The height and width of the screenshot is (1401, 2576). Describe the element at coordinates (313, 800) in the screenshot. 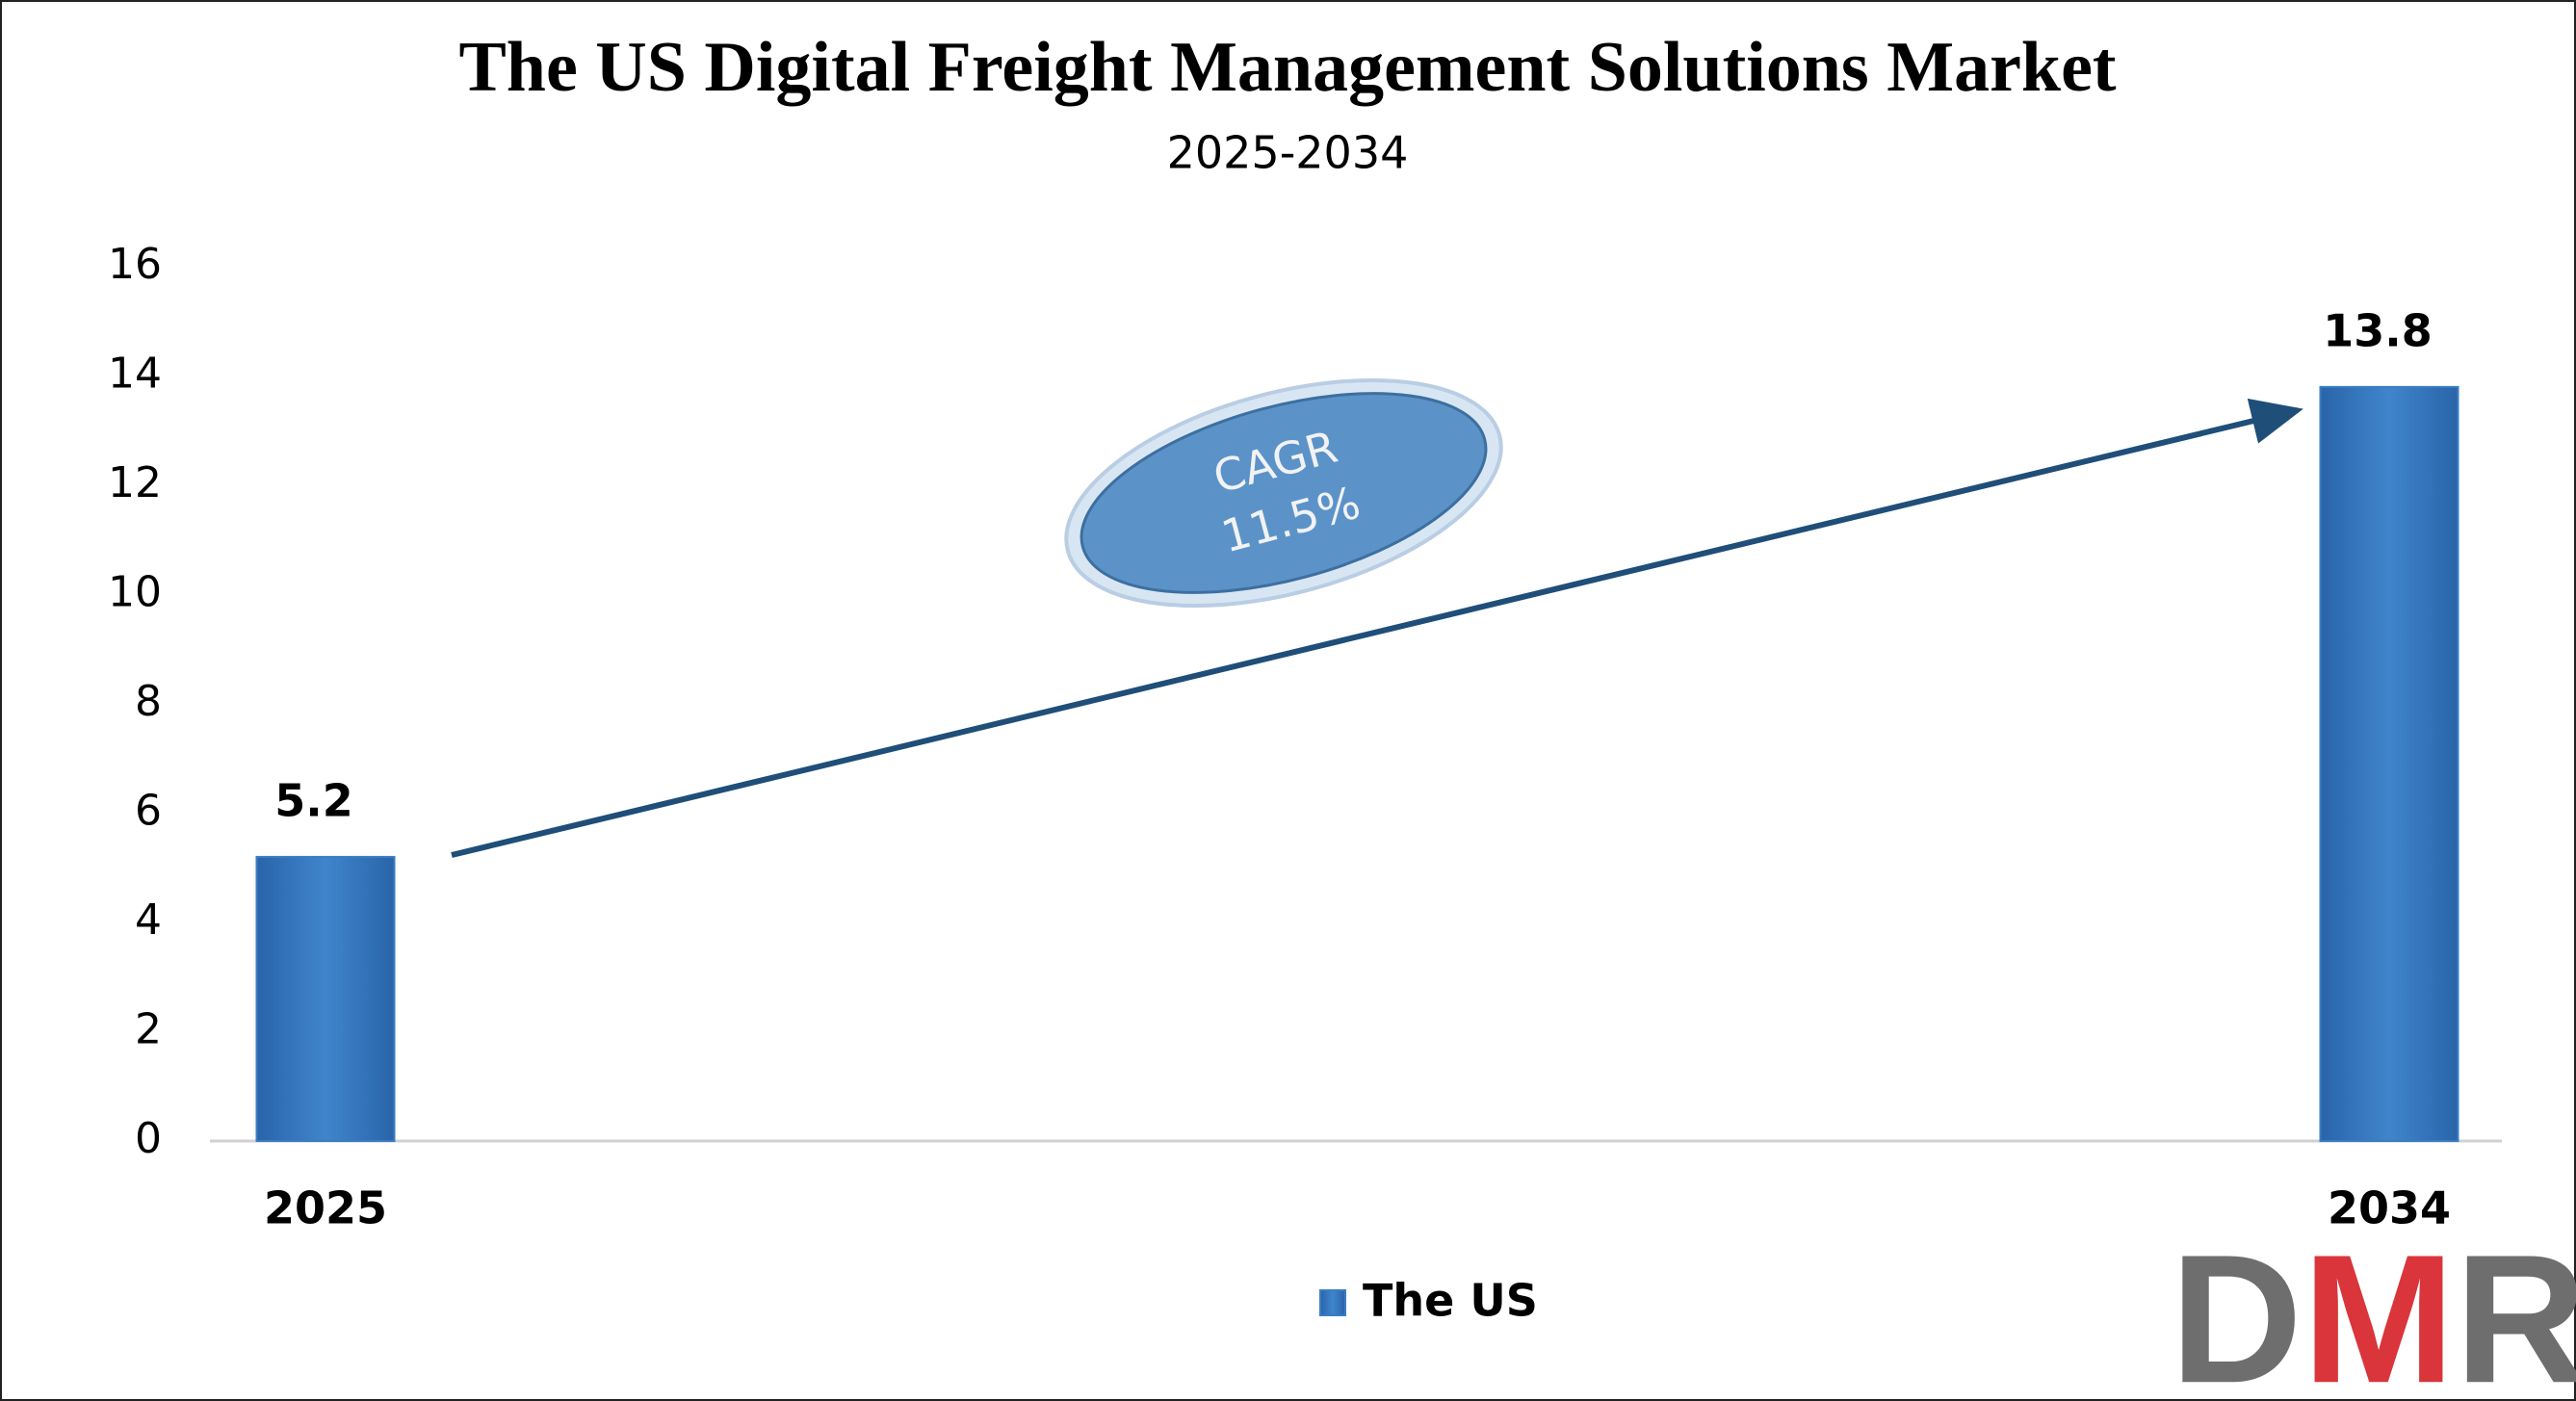

I see `value-label: 5.2` at that location.